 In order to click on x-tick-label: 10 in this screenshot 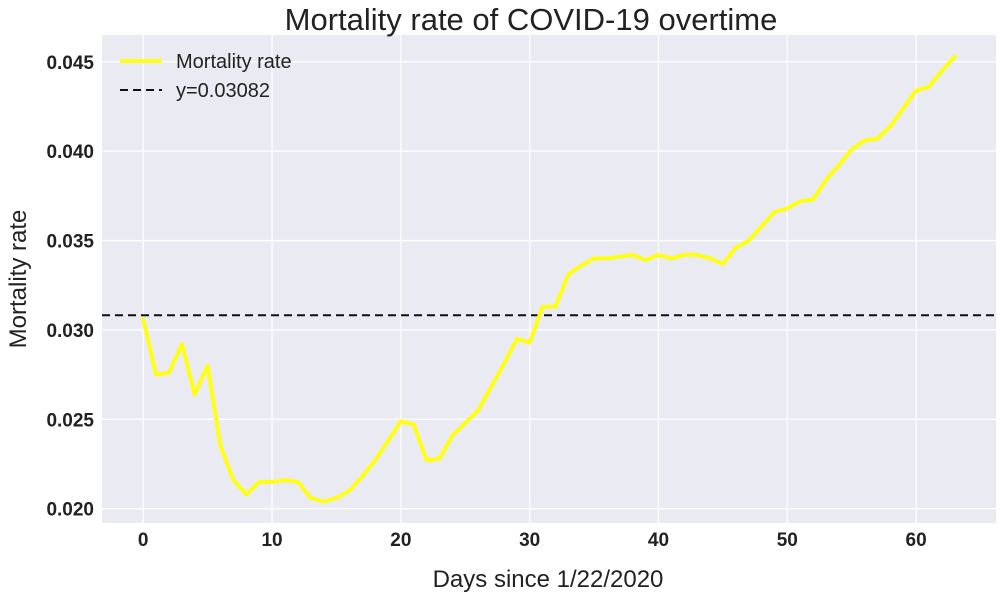, I will do `click(271, 540)`.